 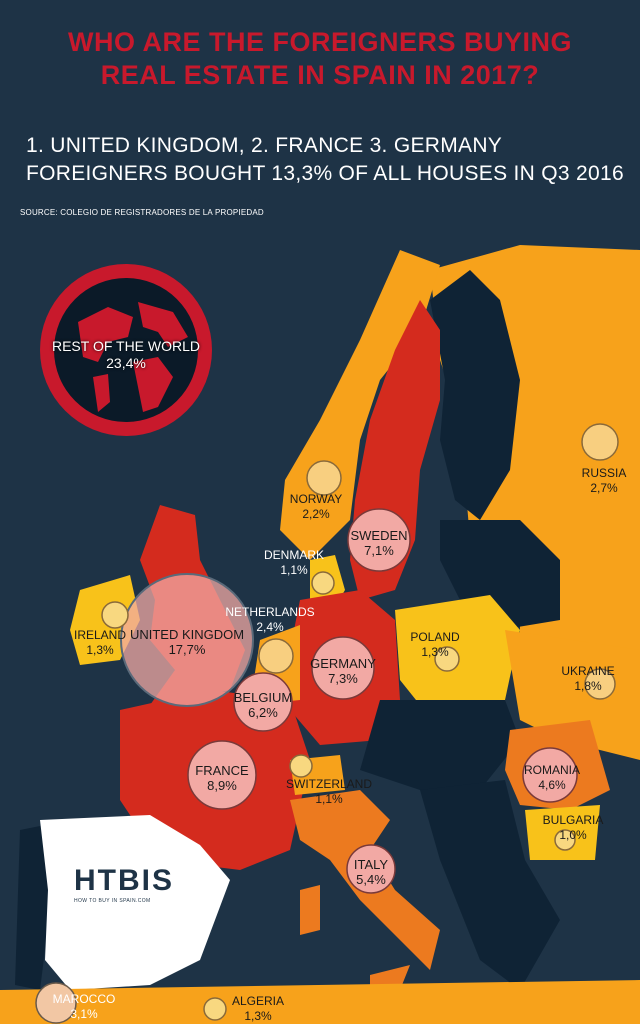 I want to click on label-italy: ITALY 5,4%, so click(x=371, y=872).